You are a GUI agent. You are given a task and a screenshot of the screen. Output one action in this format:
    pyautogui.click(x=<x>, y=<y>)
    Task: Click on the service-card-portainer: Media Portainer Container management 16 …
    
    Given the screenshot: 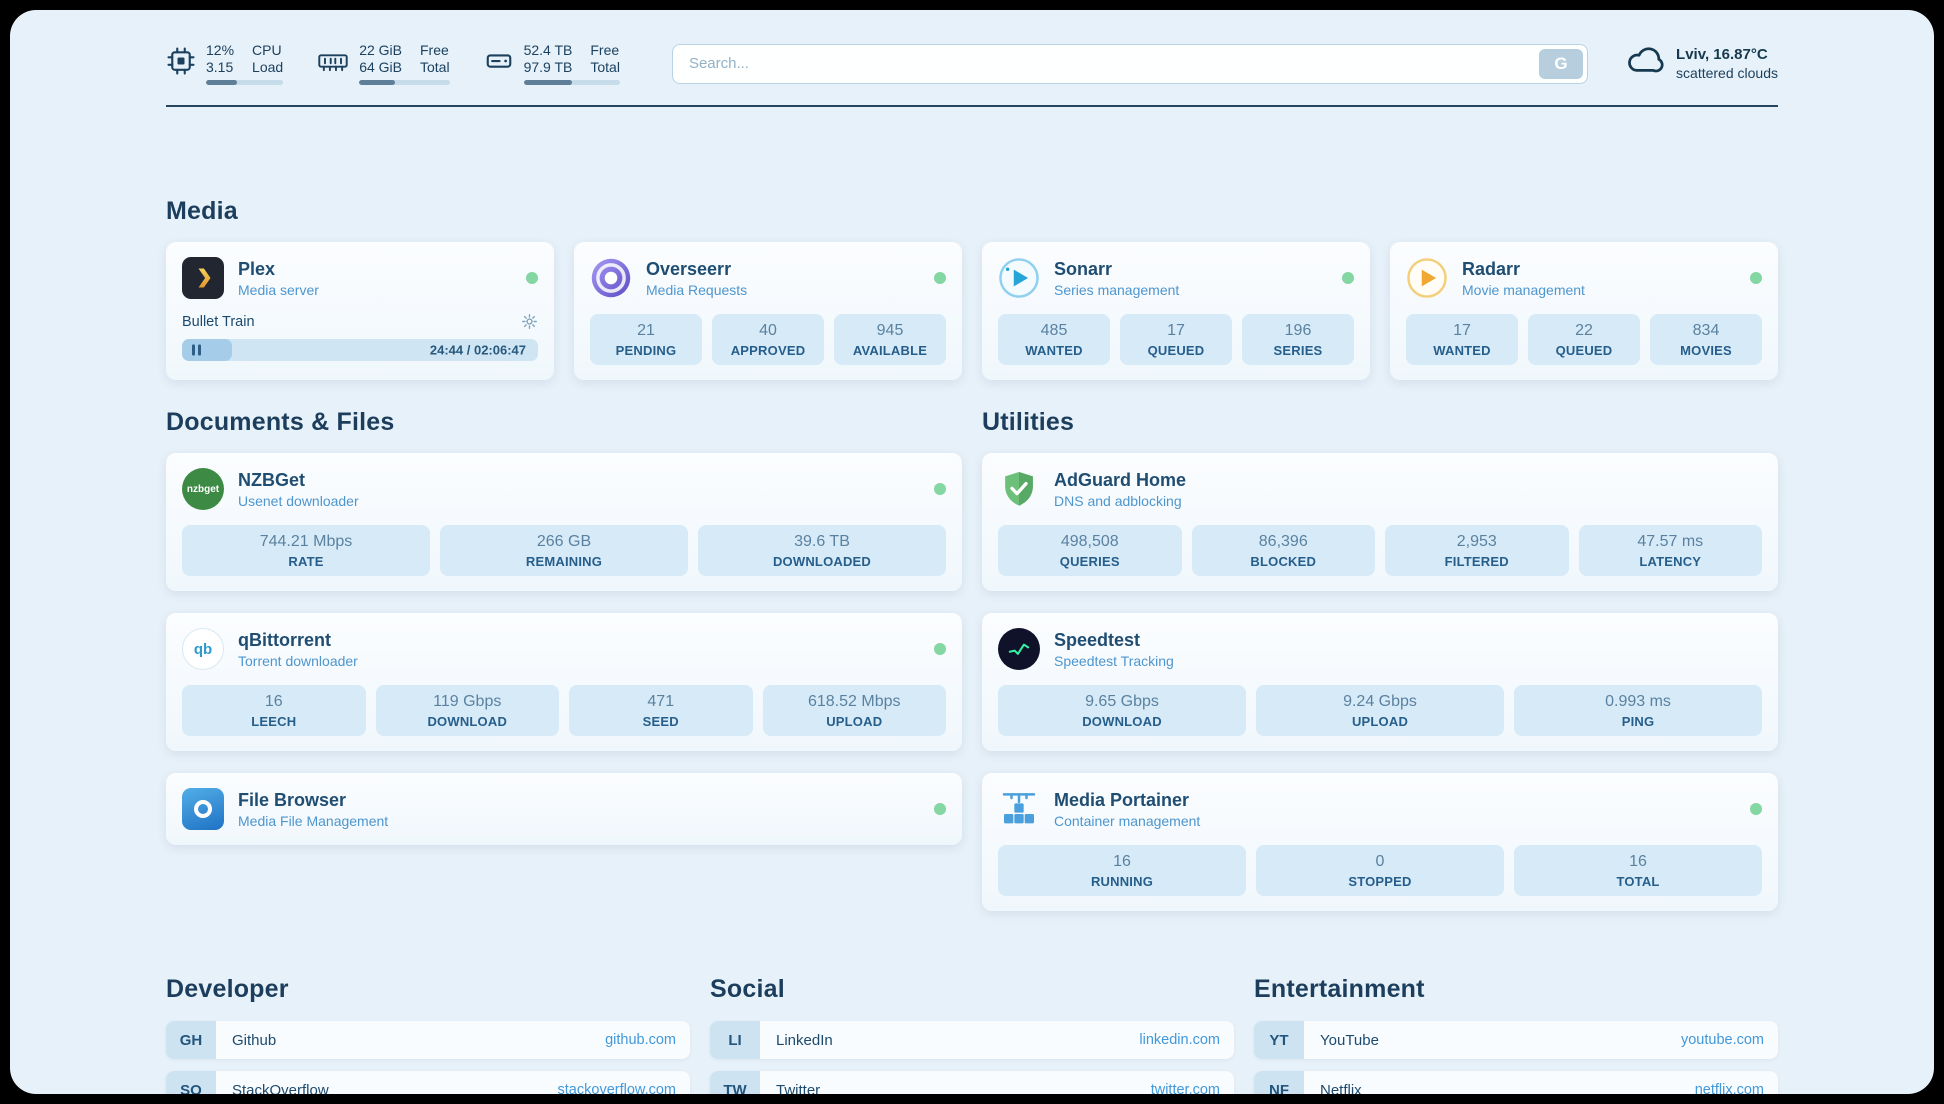 What is the action you would take?
    pyautogui.click(x=1380, y=842)
    